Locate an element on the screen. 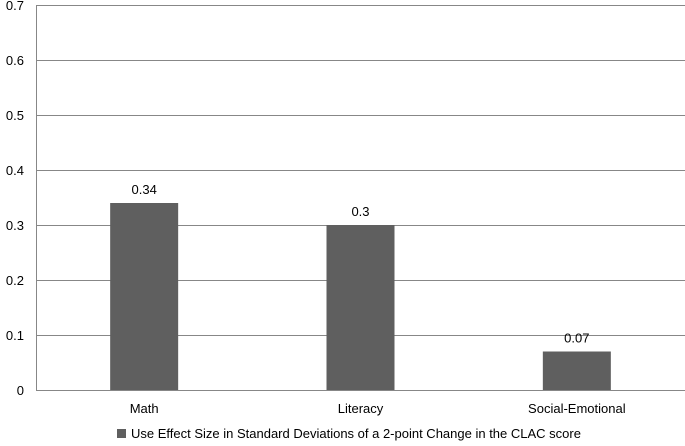 This screenshot has width=685, height=446. bar-literacy is located at coordinates (360, 307).